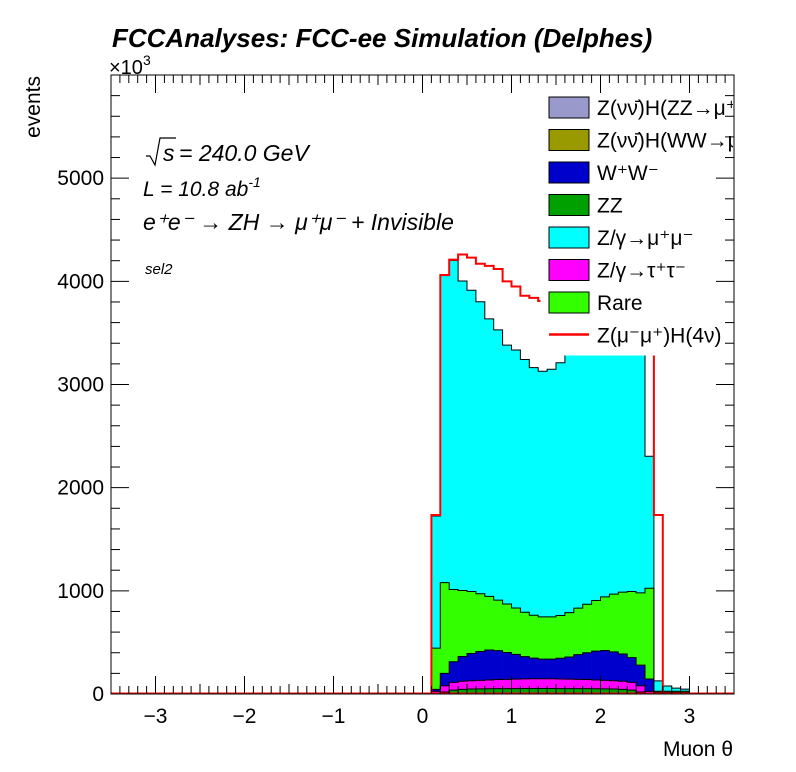  What do you see at coordinates (80, 488) in the screenshot?
I see `y-tick-label: 2000` at bounding box center [80, 488].